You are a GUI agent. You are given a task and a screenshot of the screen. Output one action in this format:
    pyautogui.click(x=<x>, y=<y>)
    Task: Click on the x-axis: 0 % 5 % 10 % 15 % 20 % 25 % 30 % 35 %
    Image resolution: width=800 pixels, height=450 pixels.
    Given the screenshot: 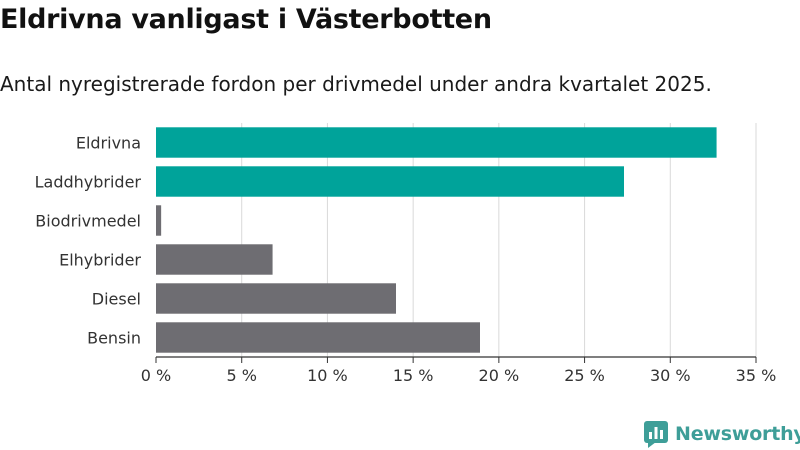 What is the action you would take?
    pyautogui.click(x=459, y=370)
    